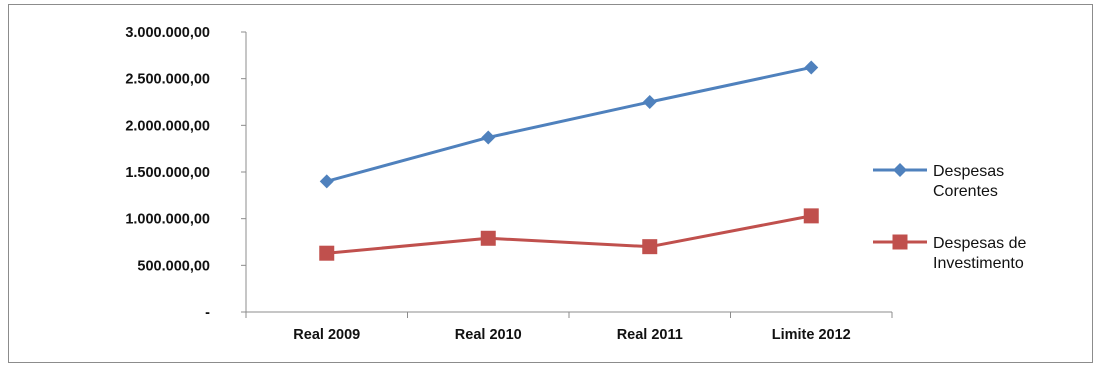  I want to click on x-tick-label: Real 2009, so click(326, 335).